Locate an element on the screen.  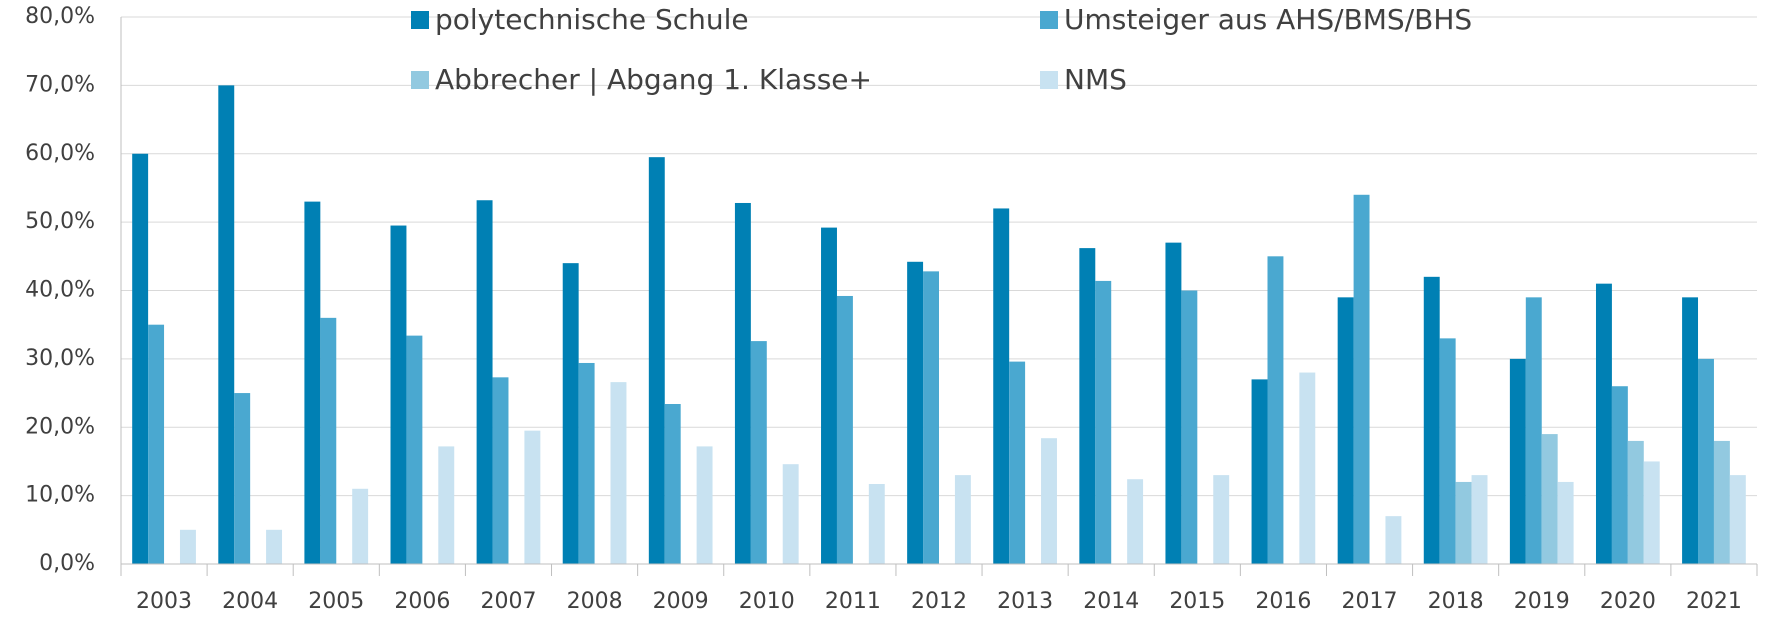
x-tick-label: 2006 is located at coordinates (422, 601).